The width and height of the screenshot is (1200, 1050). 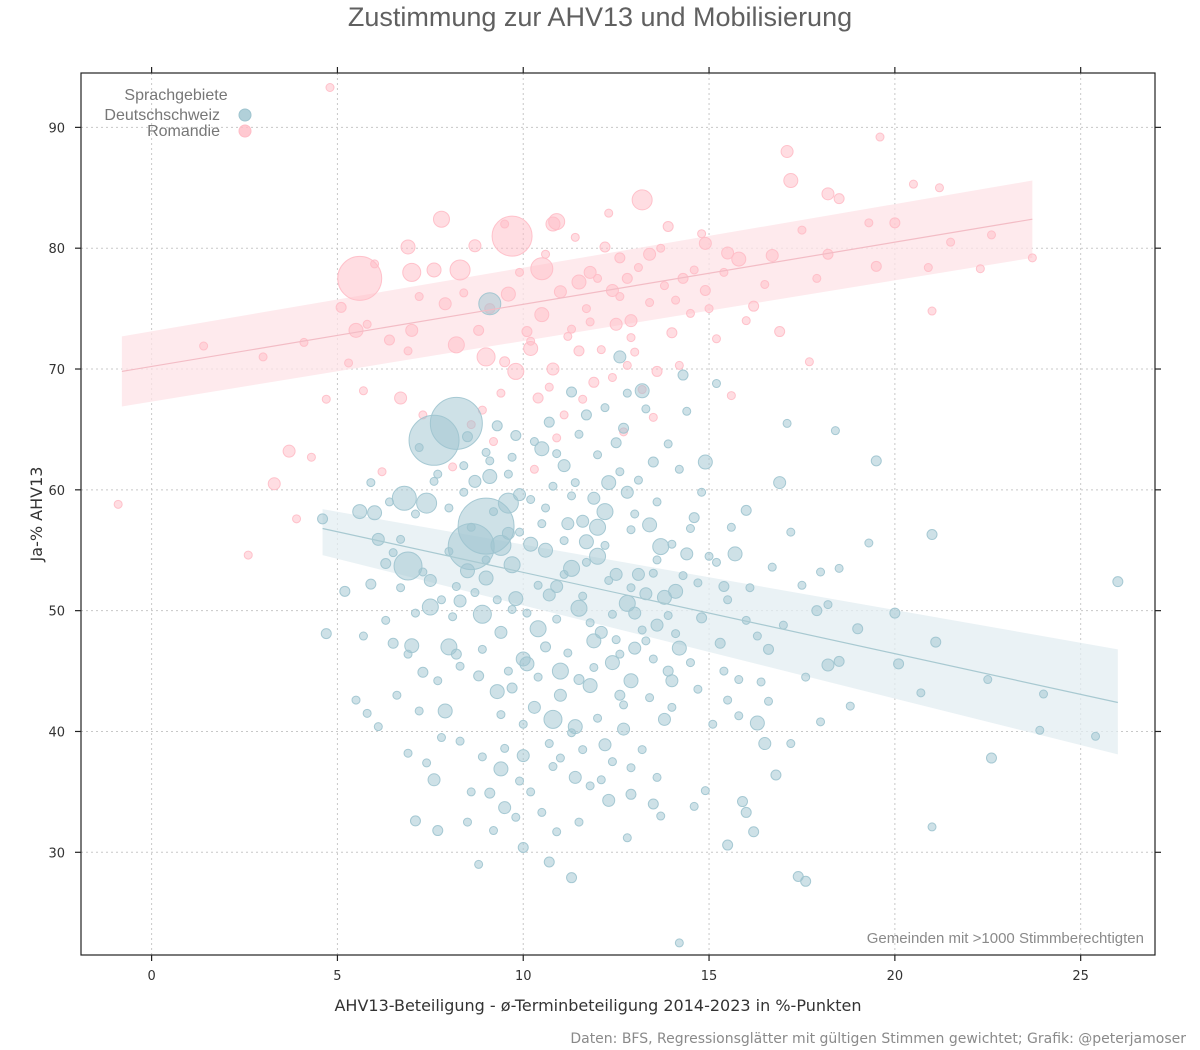 I want to click on y-tick-label: 50, so click(x=56, y=612).